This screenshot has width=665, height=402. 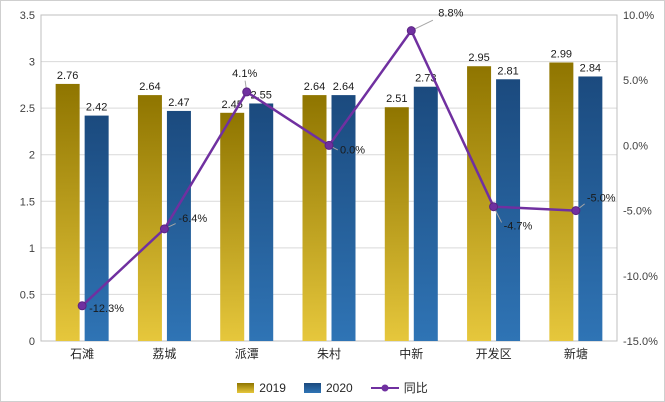 I want to click on svg-text: 新塘, so click(x=576, y=353).